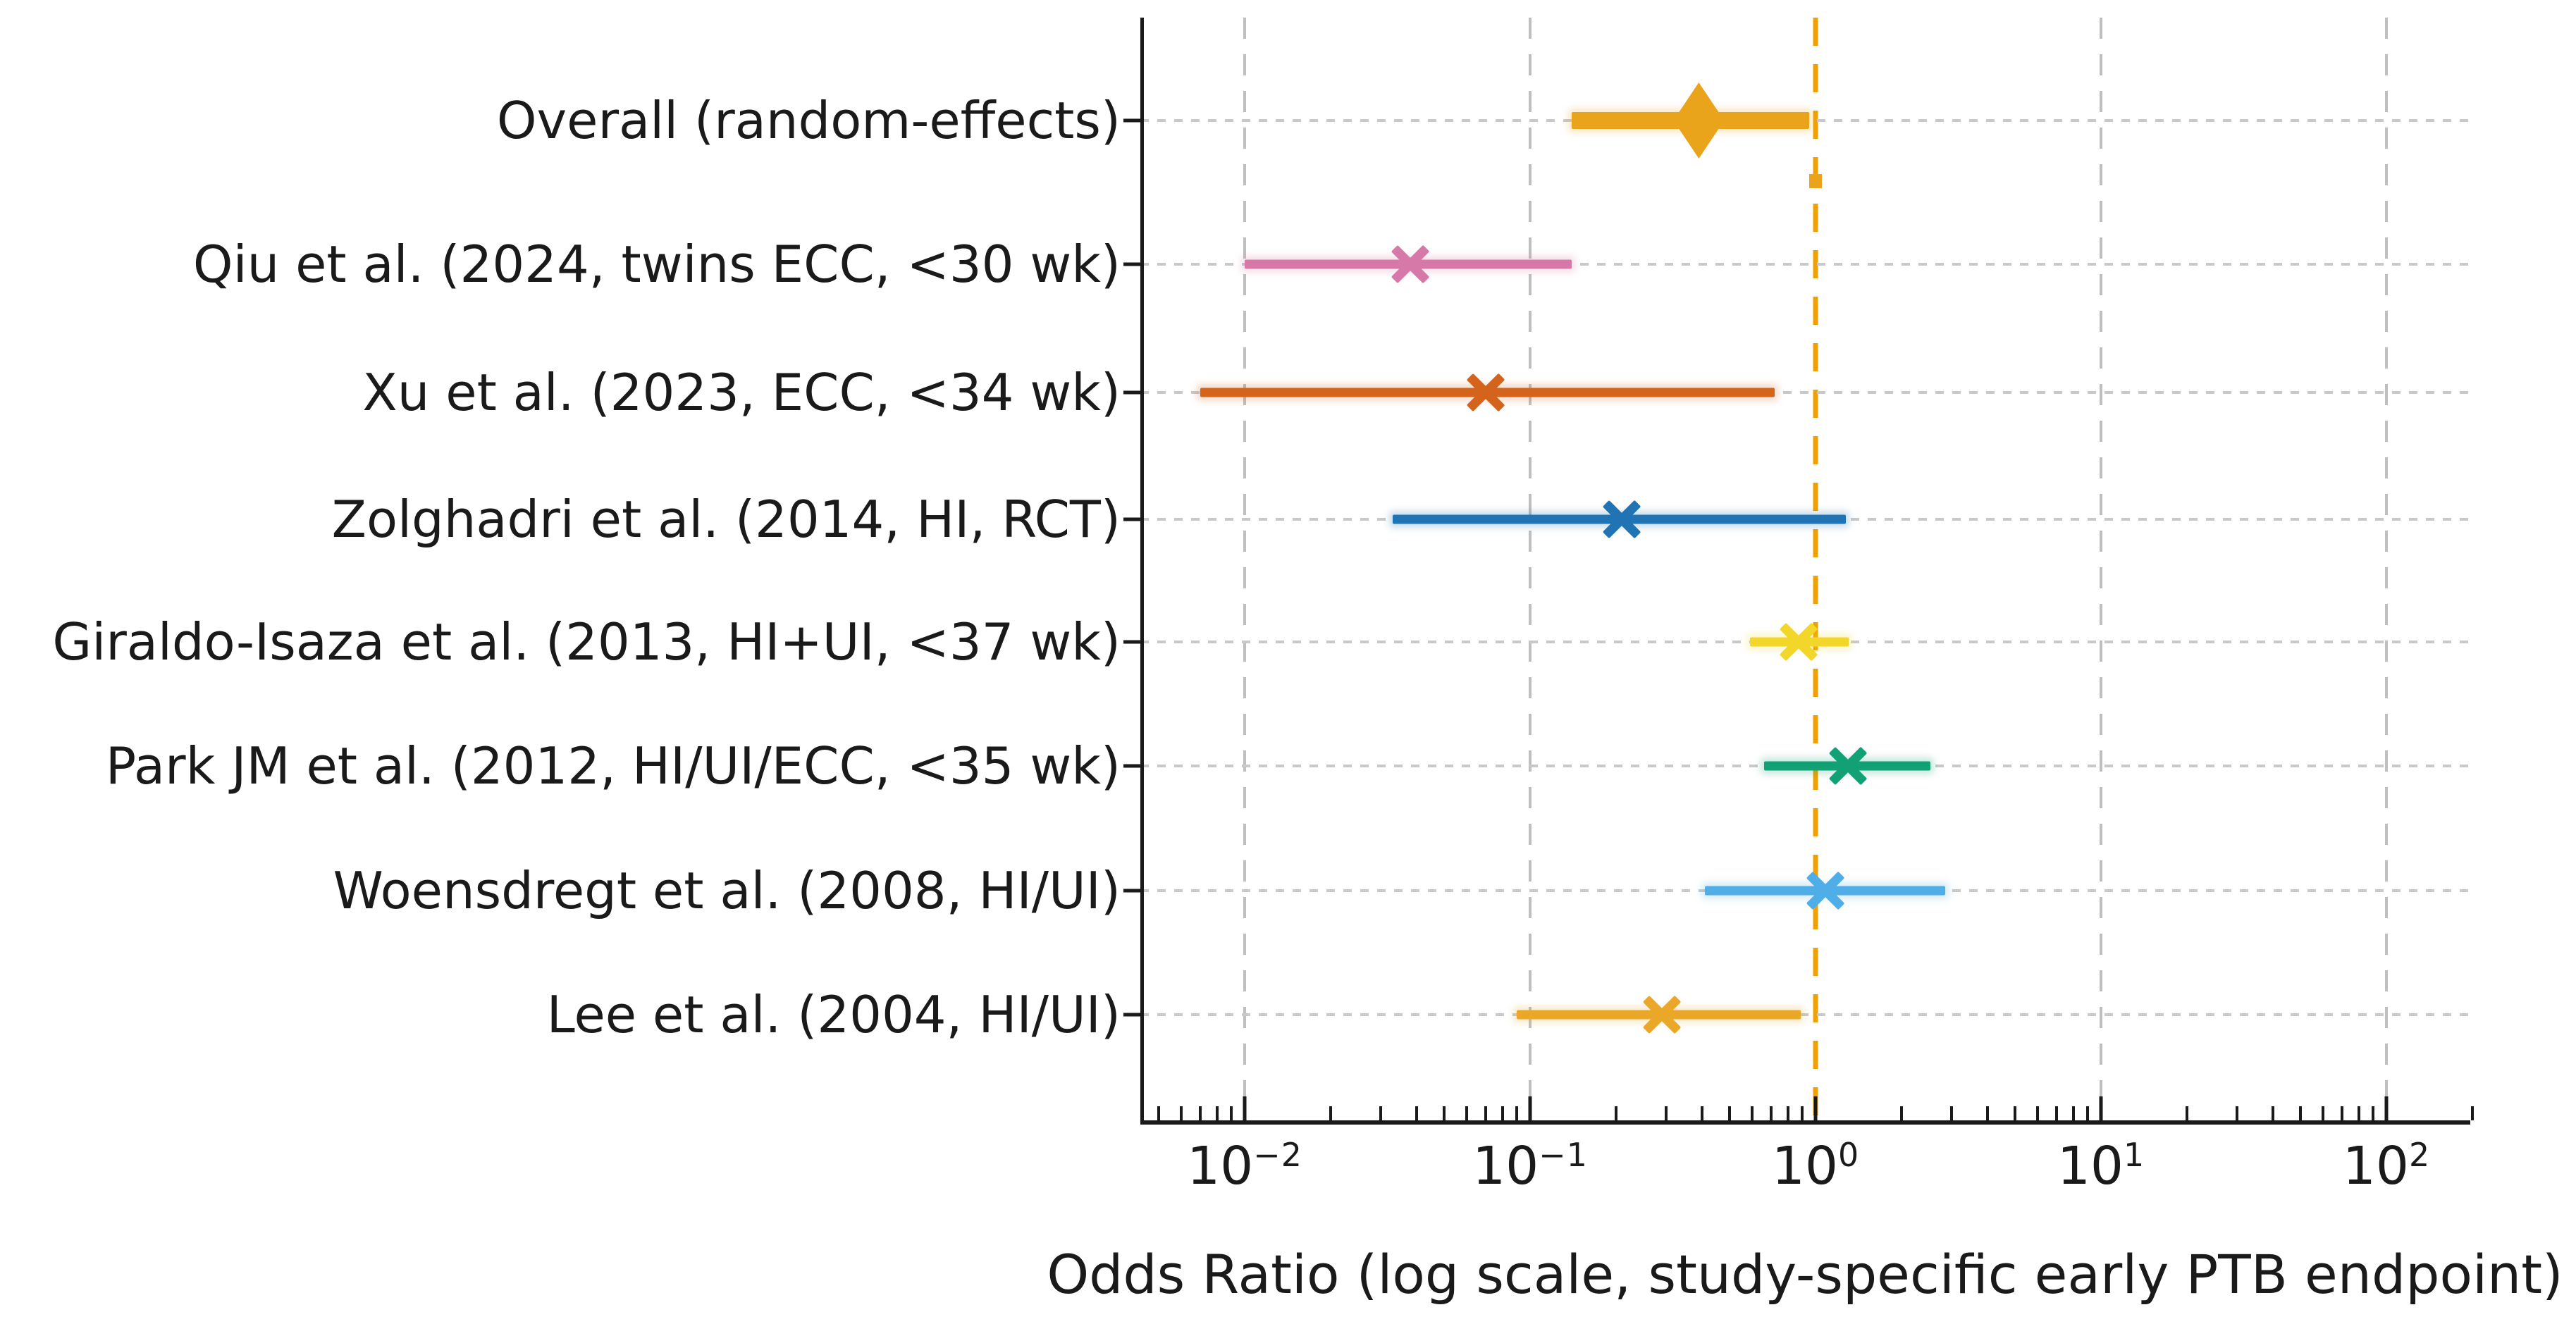 The image size is (2576, 1324). I want to click on summary-diamond-marker, so click(1699, 120).